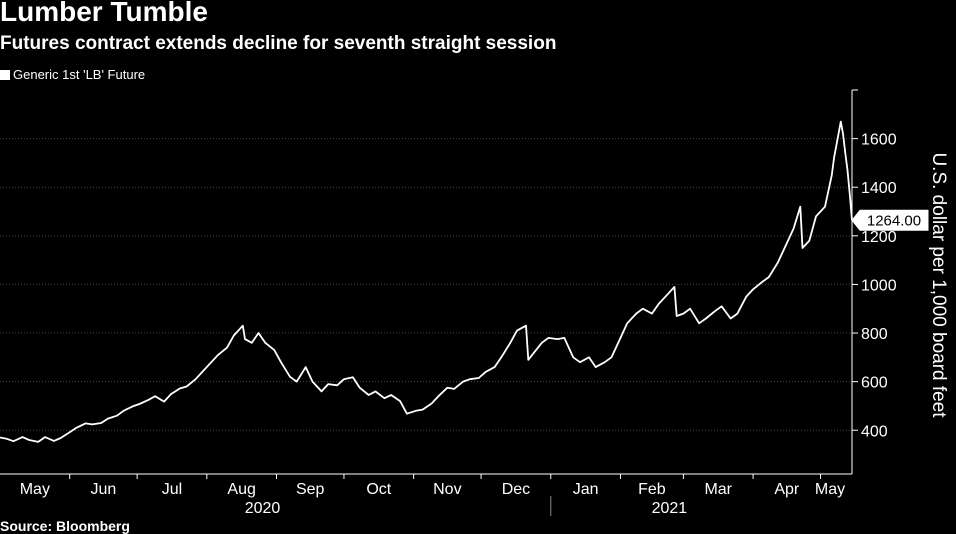  Describe the element at coordinates (830, 489) in the screenshot. I see `x-tick-label-2021-05-01: May` at that location.